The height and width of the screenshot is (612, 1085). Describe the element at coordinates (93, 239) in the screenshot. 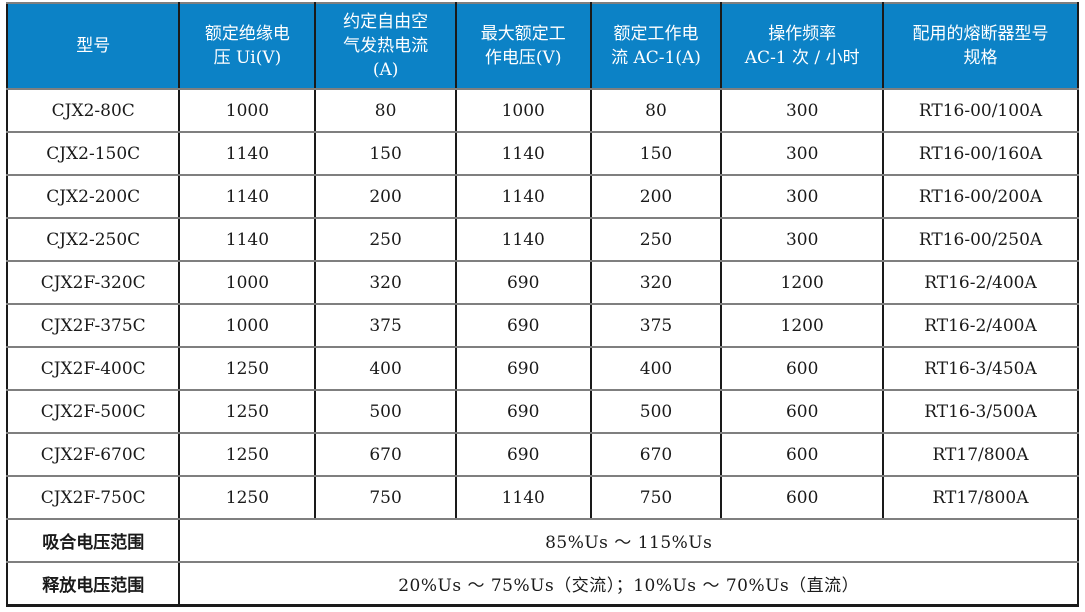

I see `model-cell: CJX2-250C` at that location.